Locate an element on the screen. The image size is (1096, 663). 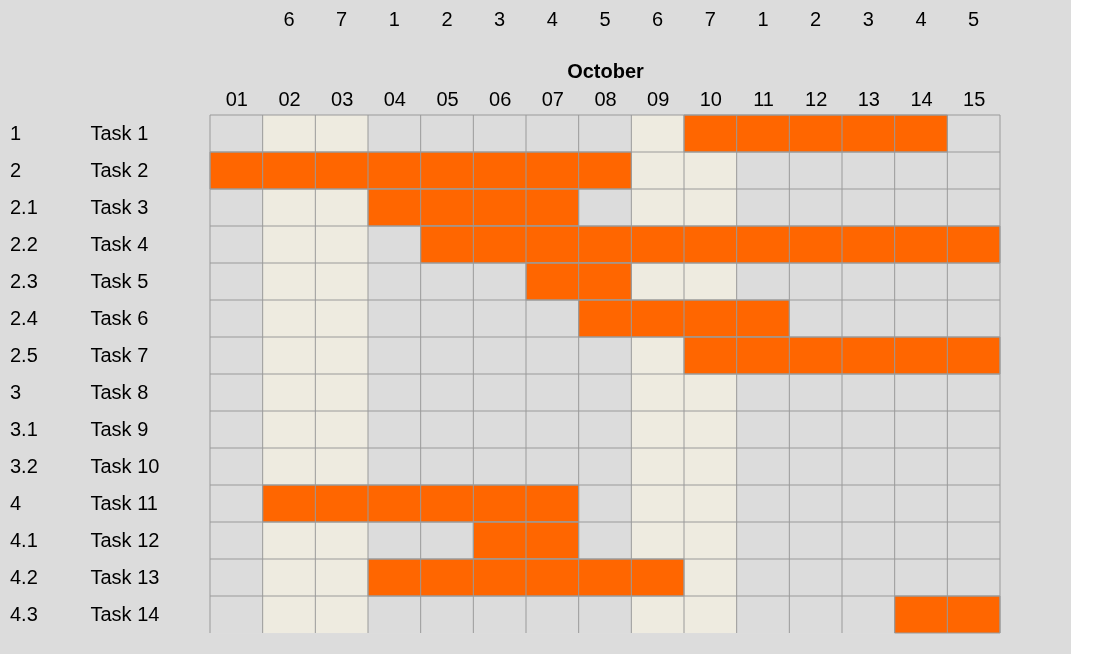
x-tick-label: 07 is located at coordinates (552, 98).